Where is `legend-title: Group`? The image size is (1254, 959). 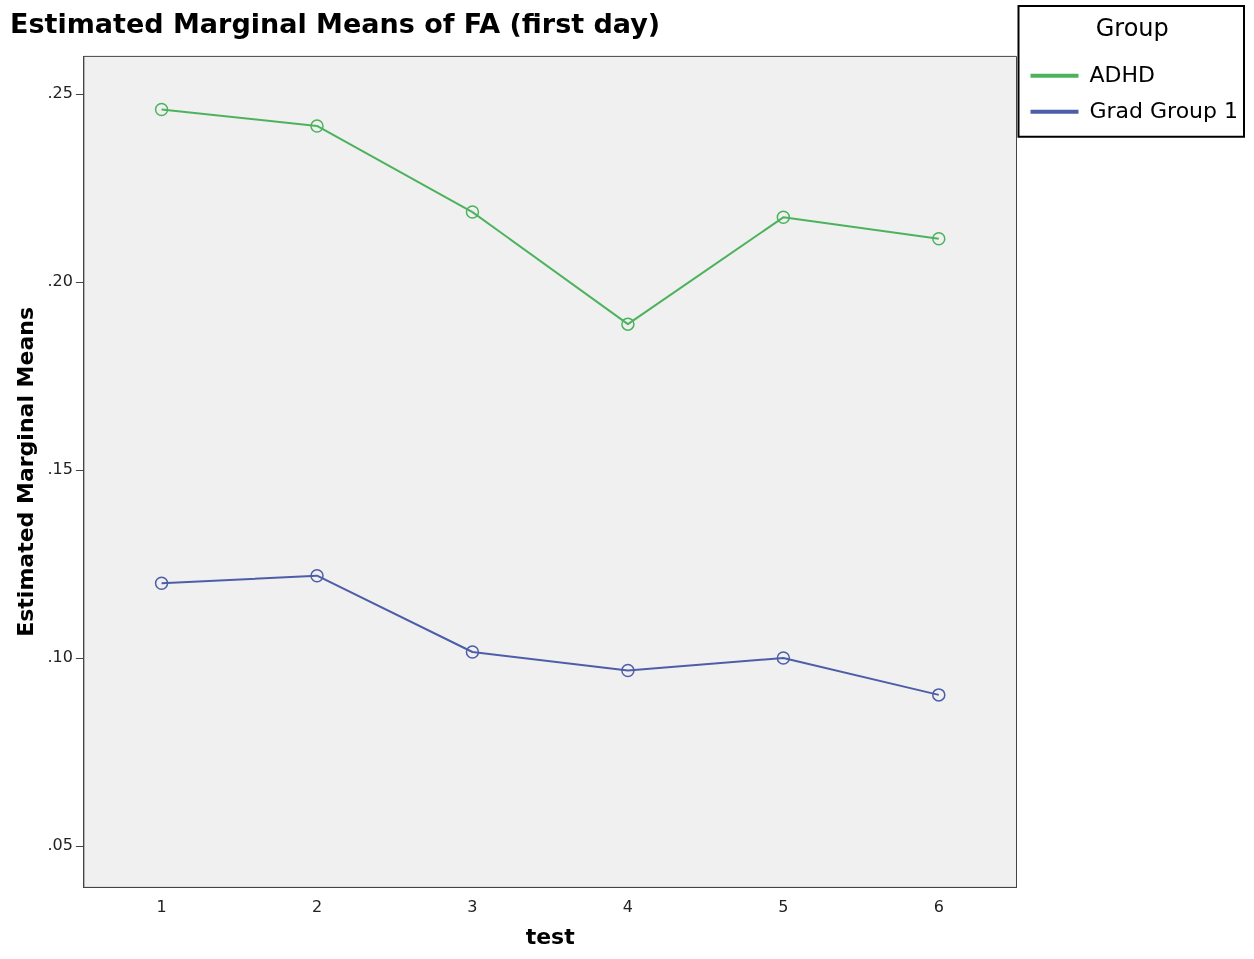 legend-title: Group is located at coordinates (1132, 28).